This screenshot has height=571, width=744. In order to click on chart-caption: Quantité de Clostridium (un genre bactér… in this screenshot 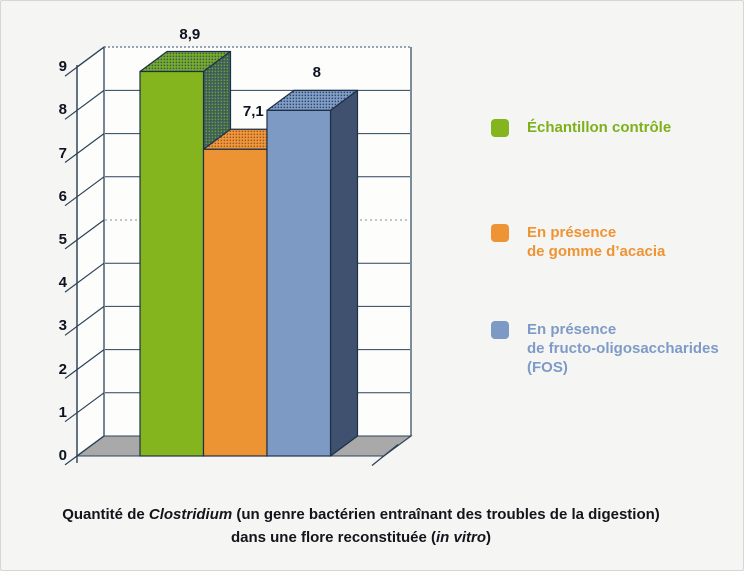, I will do `click(367, 526)`.